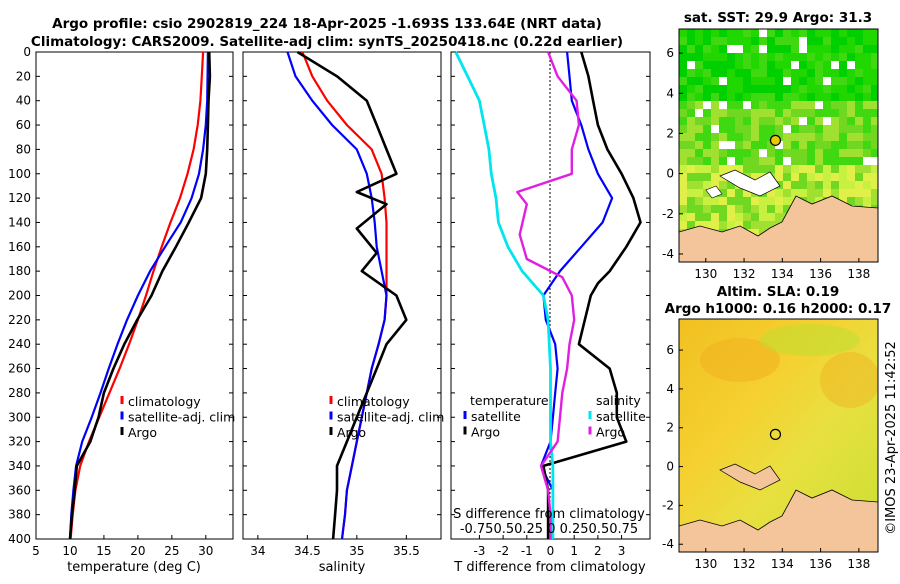 Image resolution: width=900 pixels, height=584 pixels. I want to click on series-line-argo, so click(140, 295).